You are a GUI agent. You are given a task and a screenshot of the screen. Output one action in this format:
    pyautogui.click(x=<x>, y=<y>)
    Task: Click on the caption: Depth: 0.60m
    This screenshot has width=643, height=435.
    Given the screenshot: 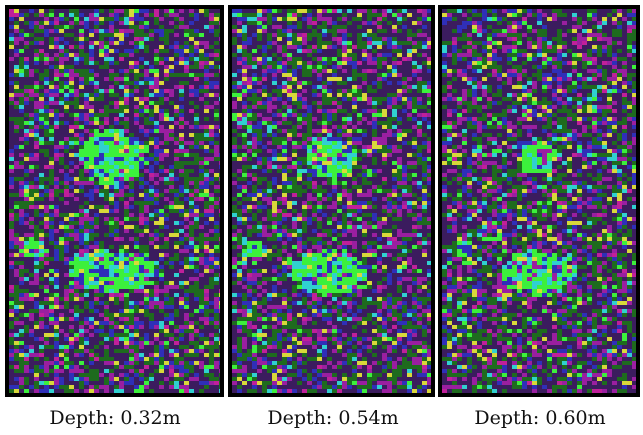 What is the action you would take?
    pyautogui.click(x=539, y=418)
    